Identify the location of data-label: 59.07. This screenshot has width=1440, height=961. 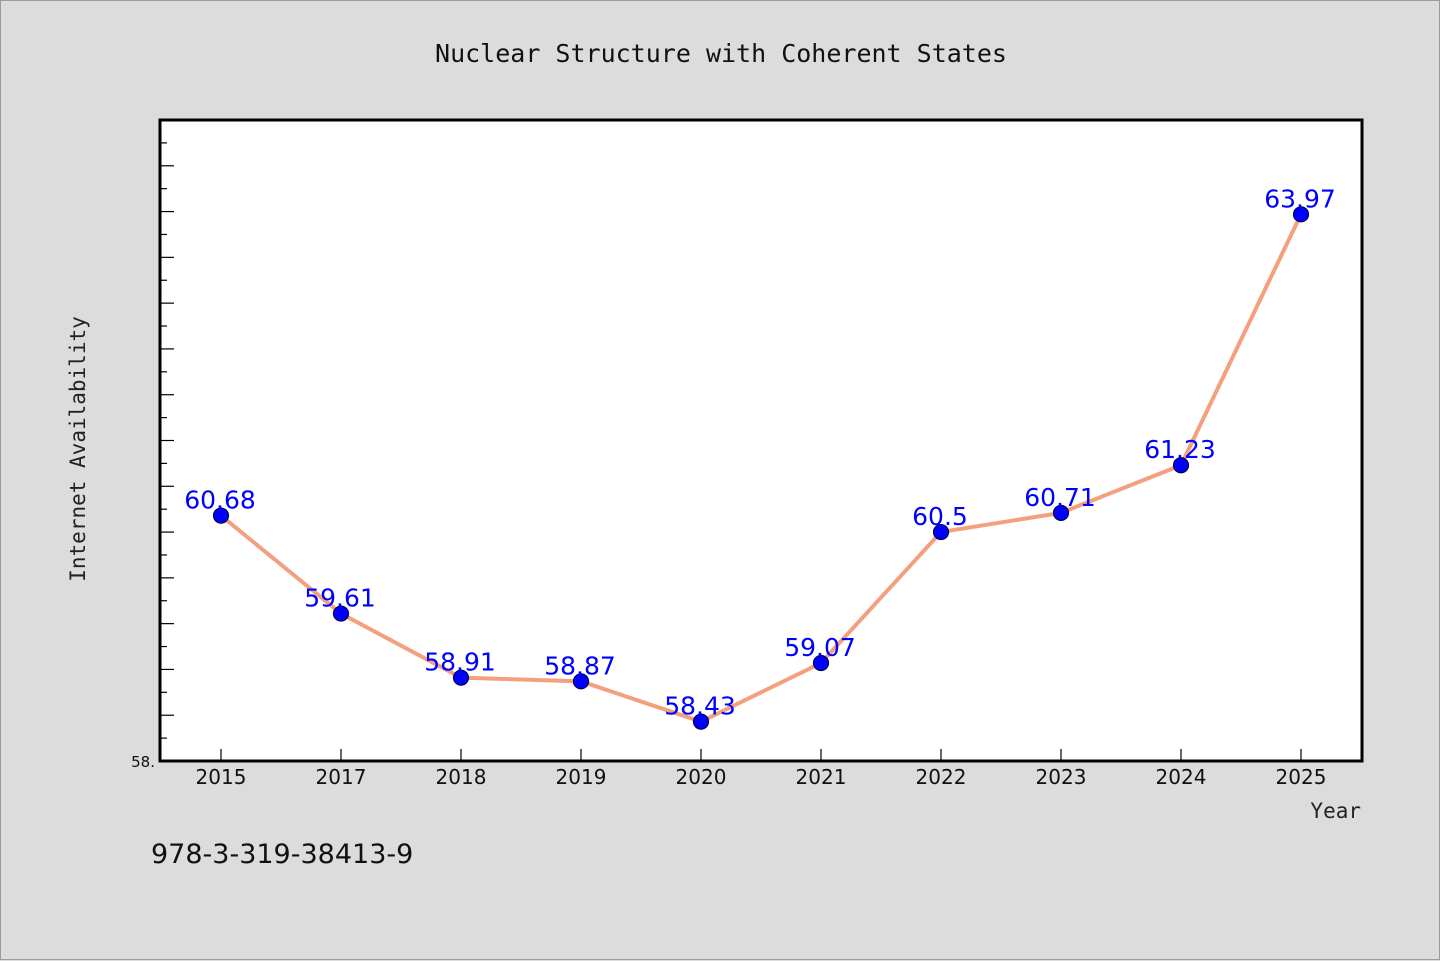
(820, 647).